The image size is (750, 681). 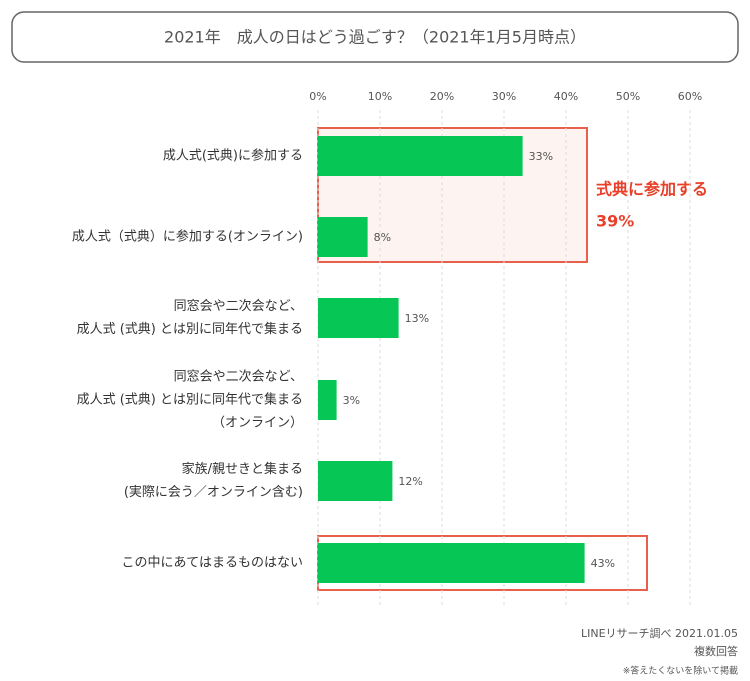 I want to click on annotation: 式典に参加する, so click(x=652, y=189).